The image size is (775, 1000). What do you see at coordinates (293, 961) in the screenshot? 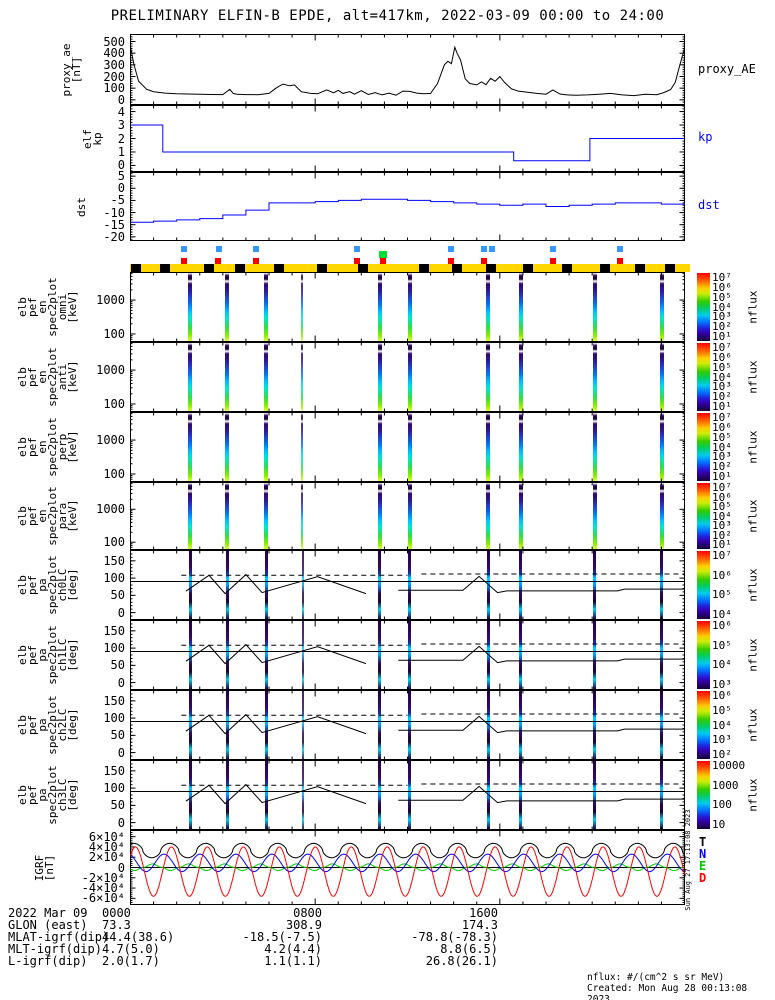
I see `l-value: 1.1(1.1)` at bounding box center [293, 961].